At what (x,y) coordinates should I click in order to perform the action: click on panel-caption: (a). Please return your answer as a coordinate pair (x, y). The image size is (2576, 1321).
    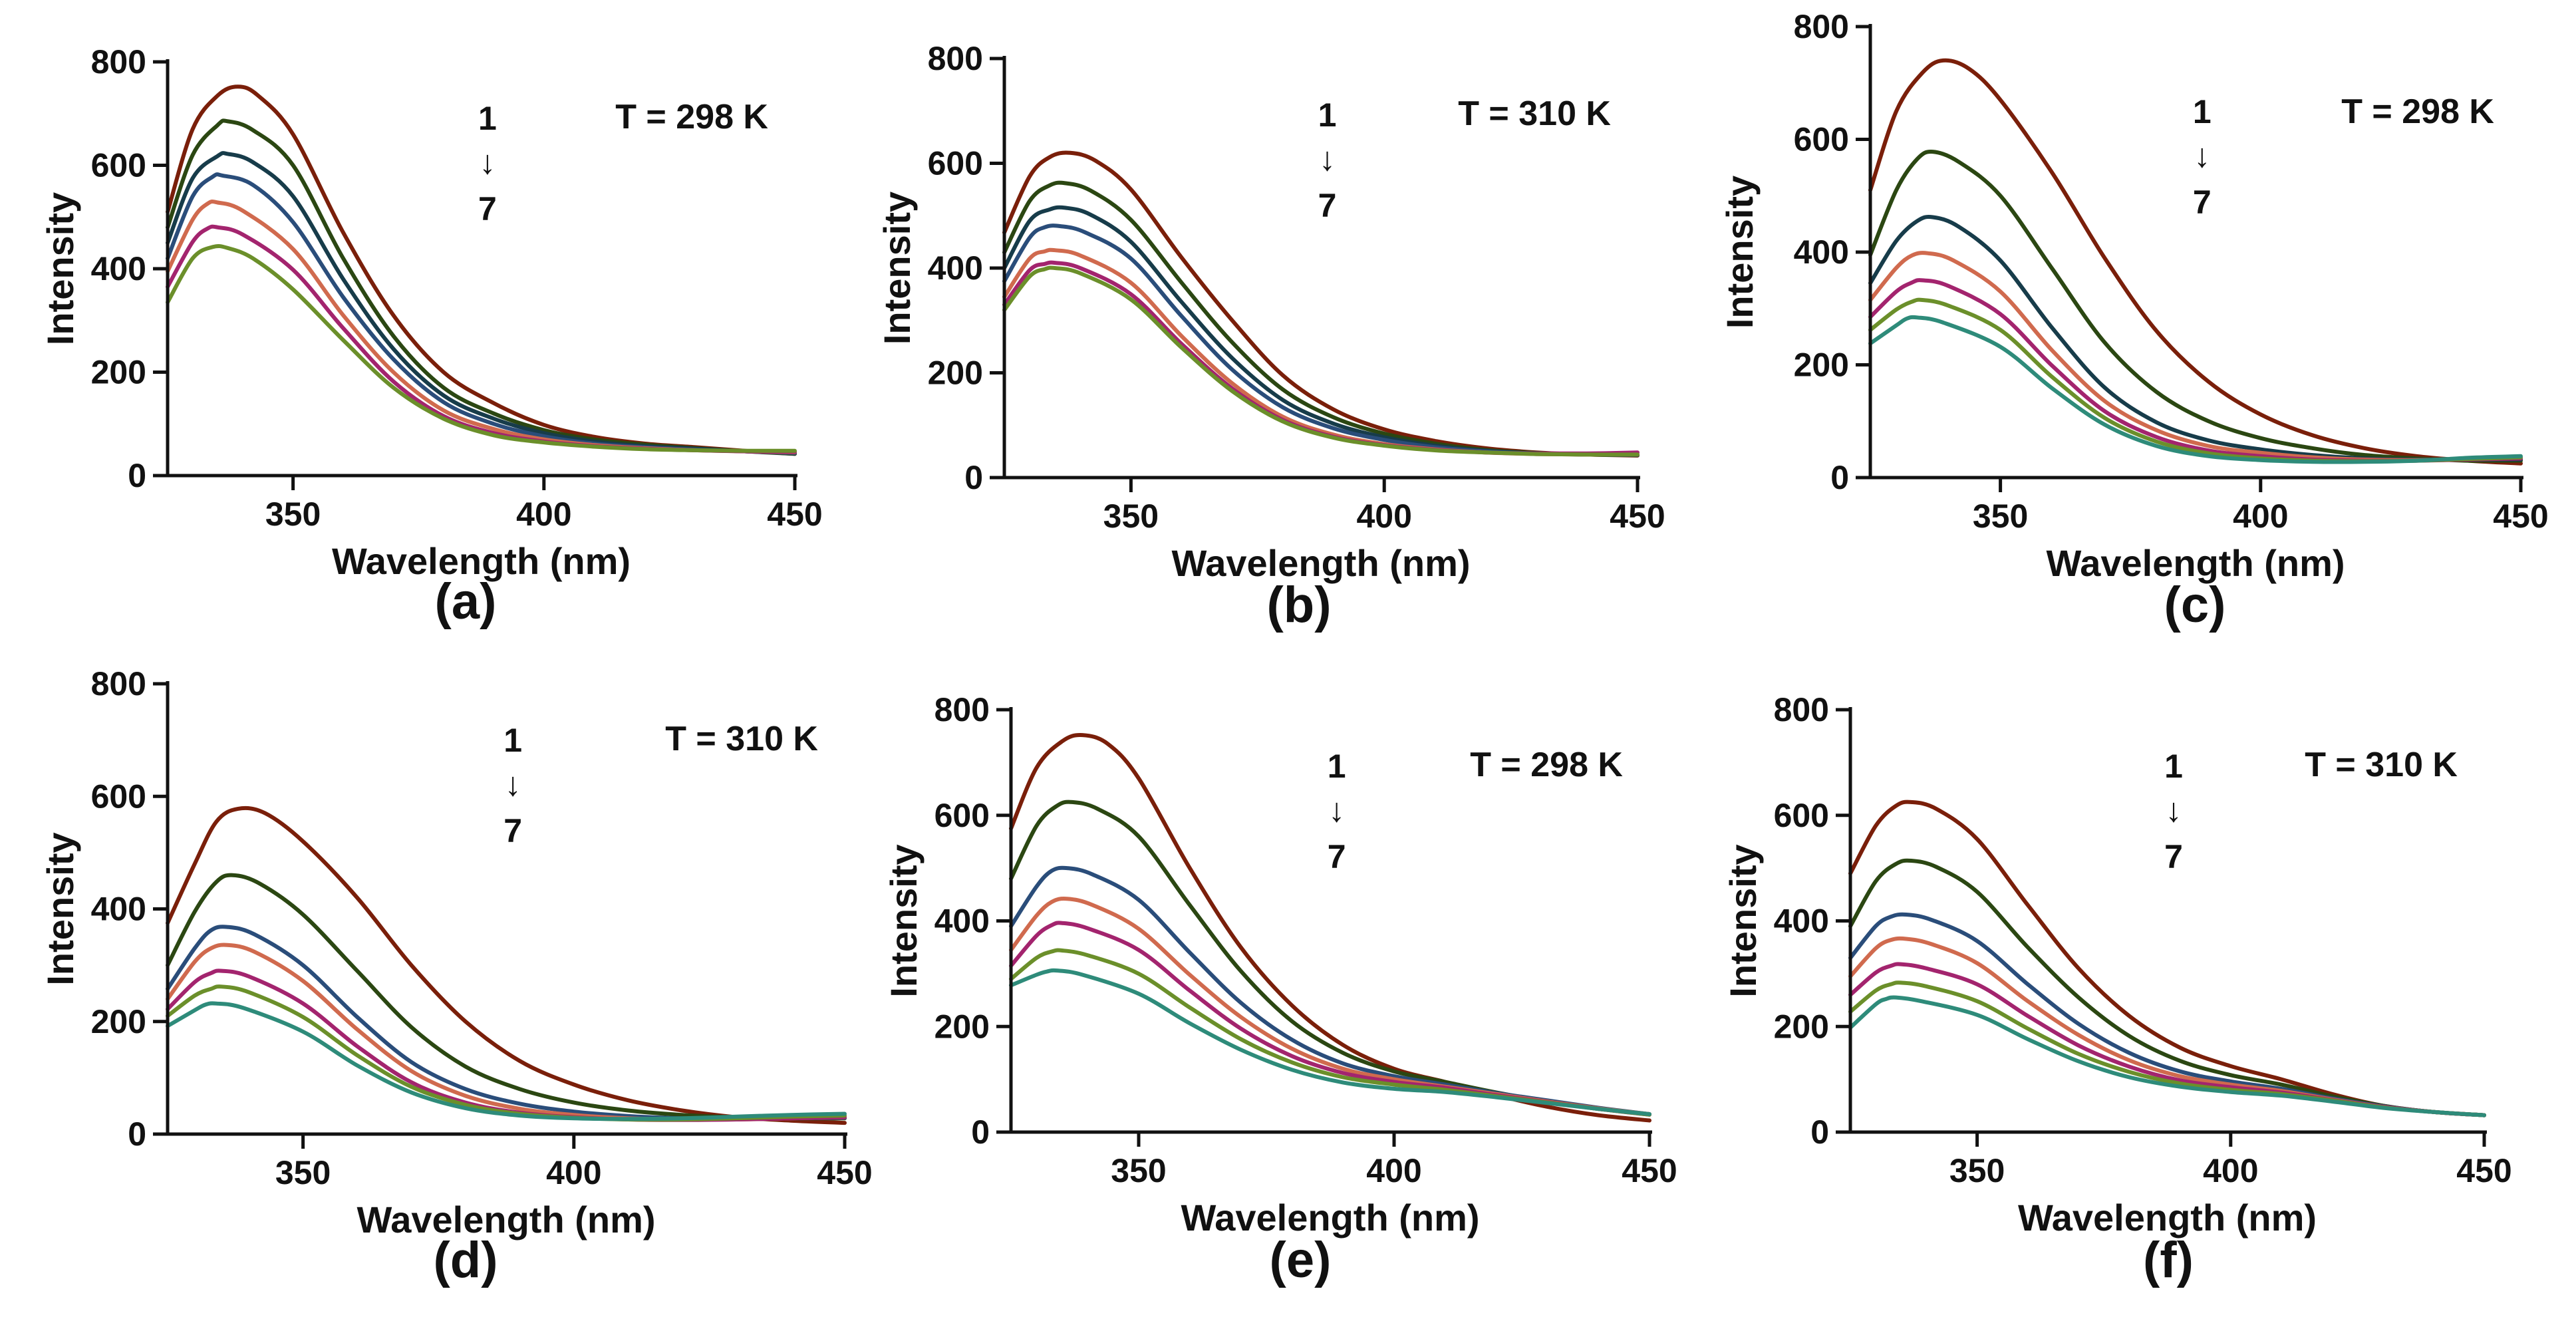
    Looking at the image, I should click on (466, 601).